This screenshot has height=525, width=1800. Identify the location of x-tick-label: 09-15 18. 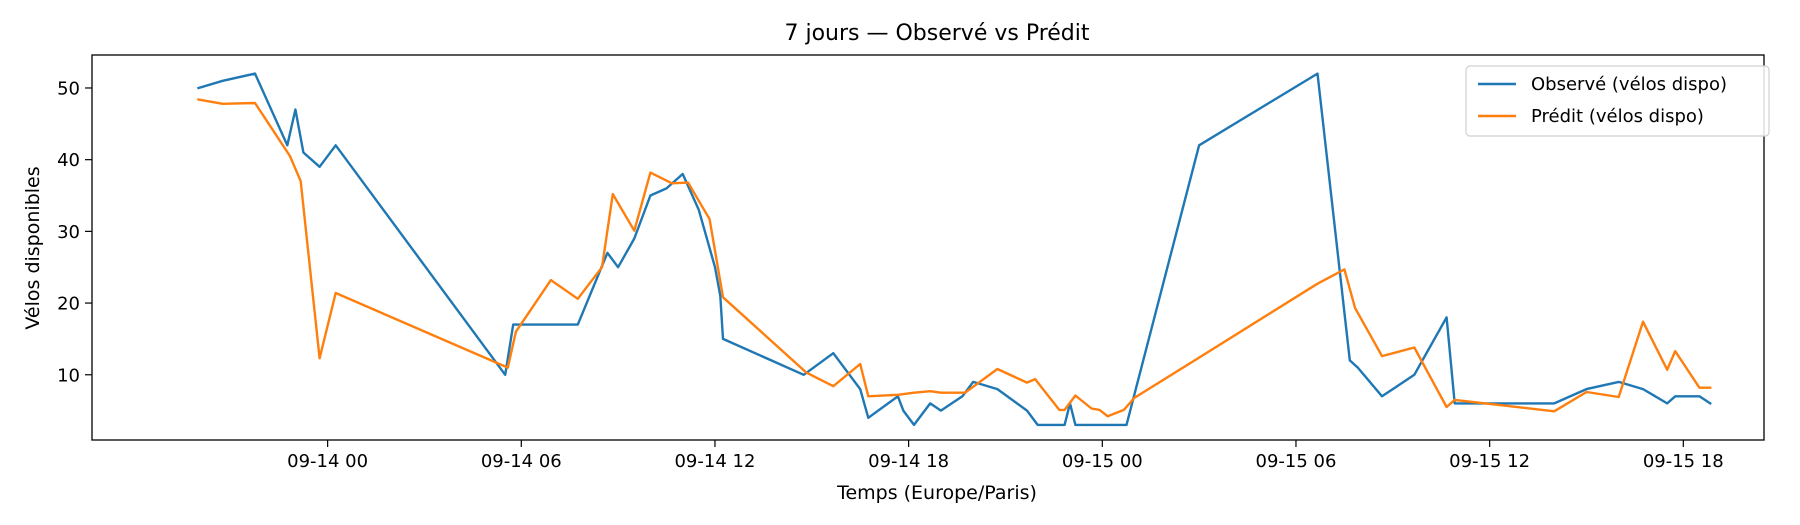
(1683, 461).